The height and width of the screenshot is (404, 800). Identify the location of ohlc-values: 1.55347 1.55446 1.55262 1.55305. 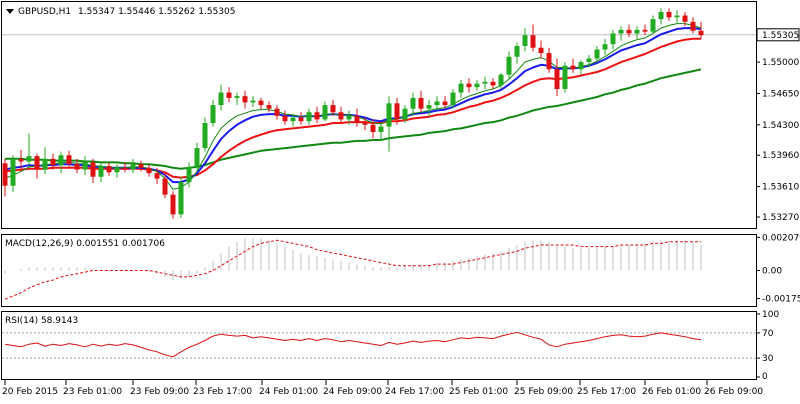
(156, 12).